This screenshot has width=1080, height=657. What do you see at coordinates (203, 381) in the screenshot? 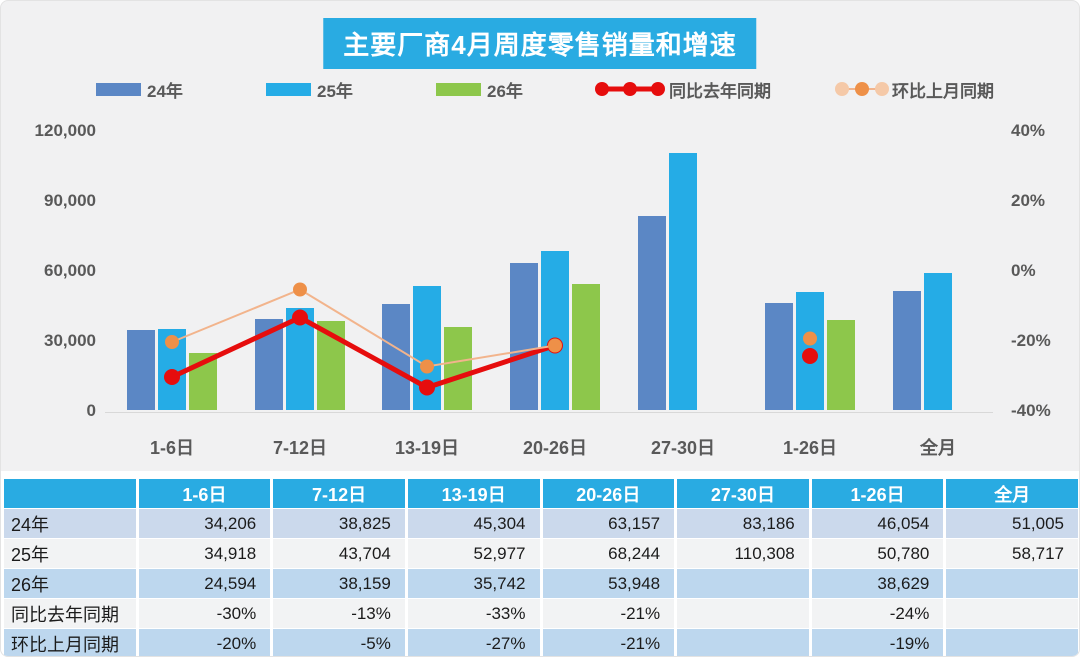
I see `bar-26年-1-6日` at bounding box center [203, 381].